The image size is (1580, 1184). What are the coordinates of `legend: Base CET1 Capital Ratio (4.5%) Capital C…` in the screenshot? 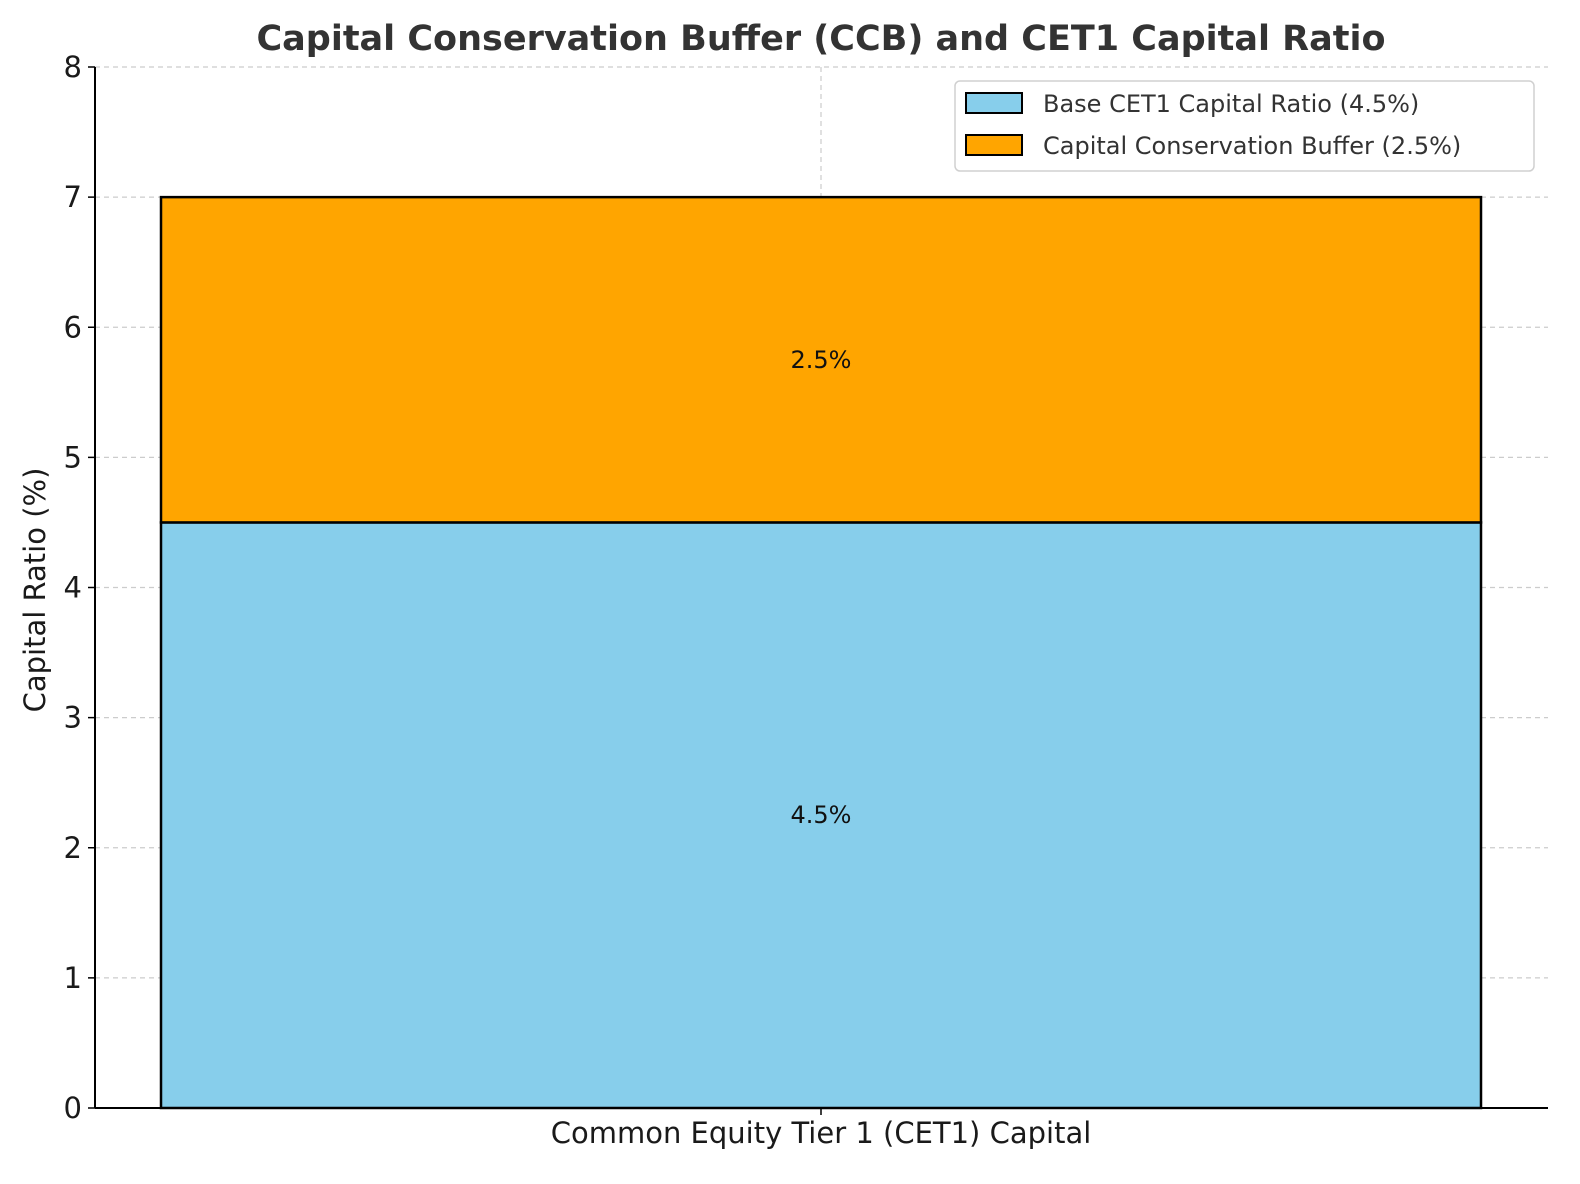 It's located at (1244, 126).